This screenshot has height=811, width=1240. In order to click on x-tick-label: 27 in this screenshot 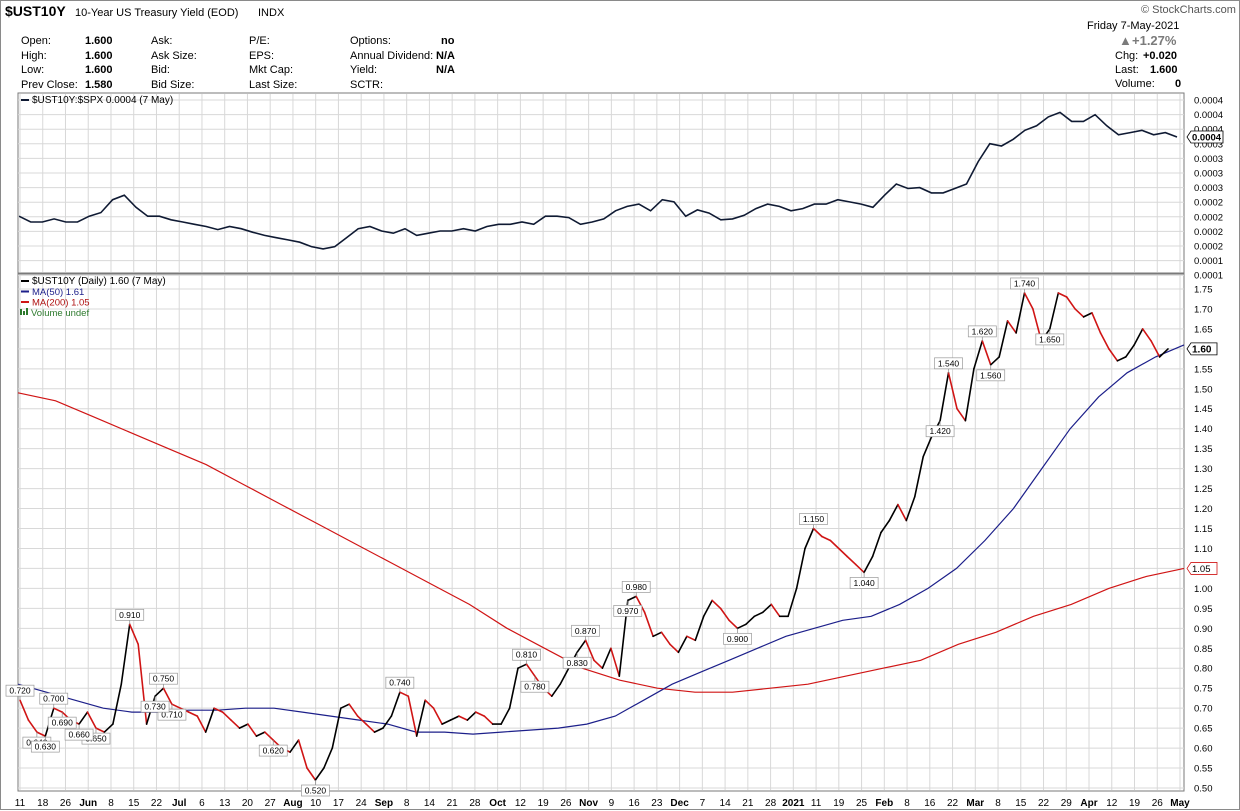, I will do `click(271, 803)`.